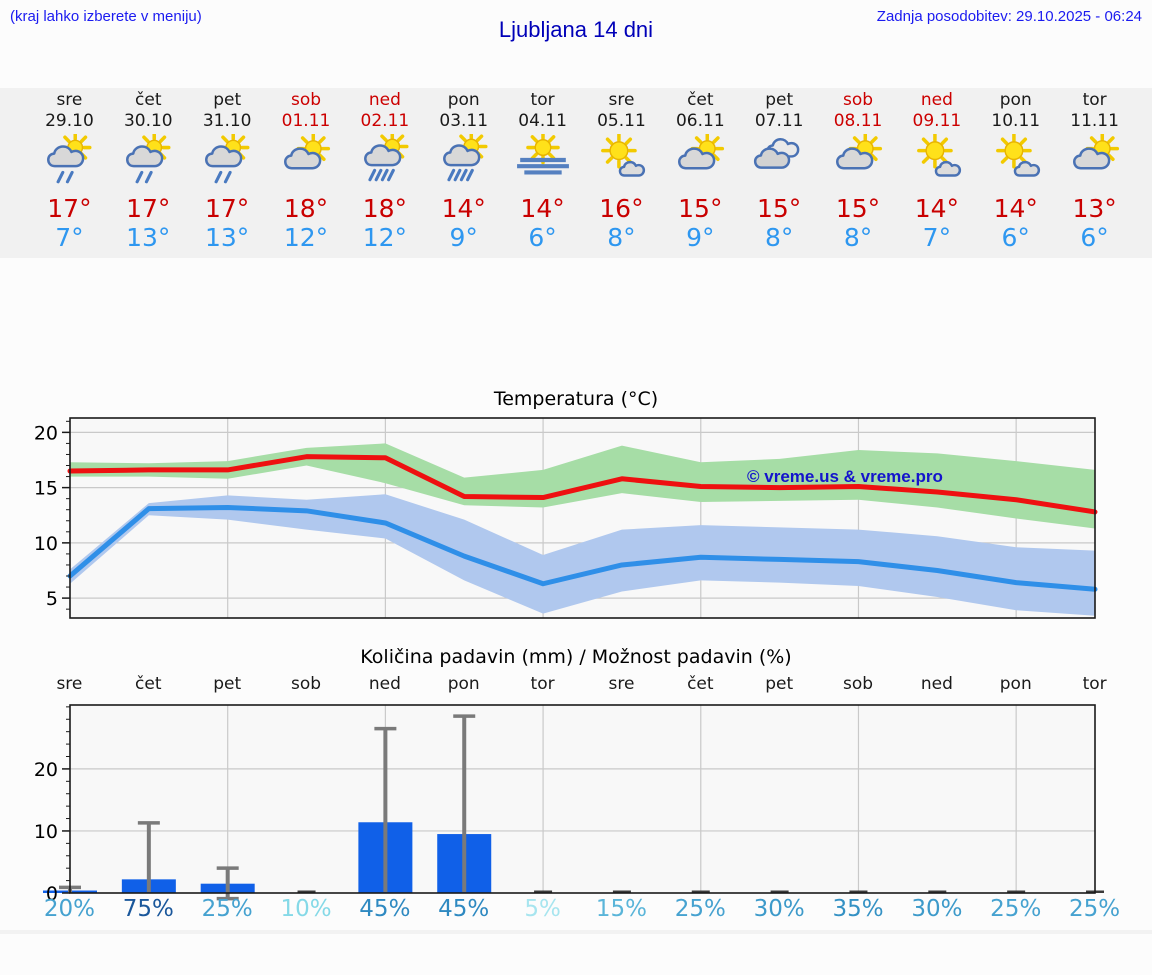 The width and height of the screenshot is (1152, 975). What do you see at coordinates (227, 121) in the screenshot?
I see `day-date: 31.10` at bounding box center [227, 121].